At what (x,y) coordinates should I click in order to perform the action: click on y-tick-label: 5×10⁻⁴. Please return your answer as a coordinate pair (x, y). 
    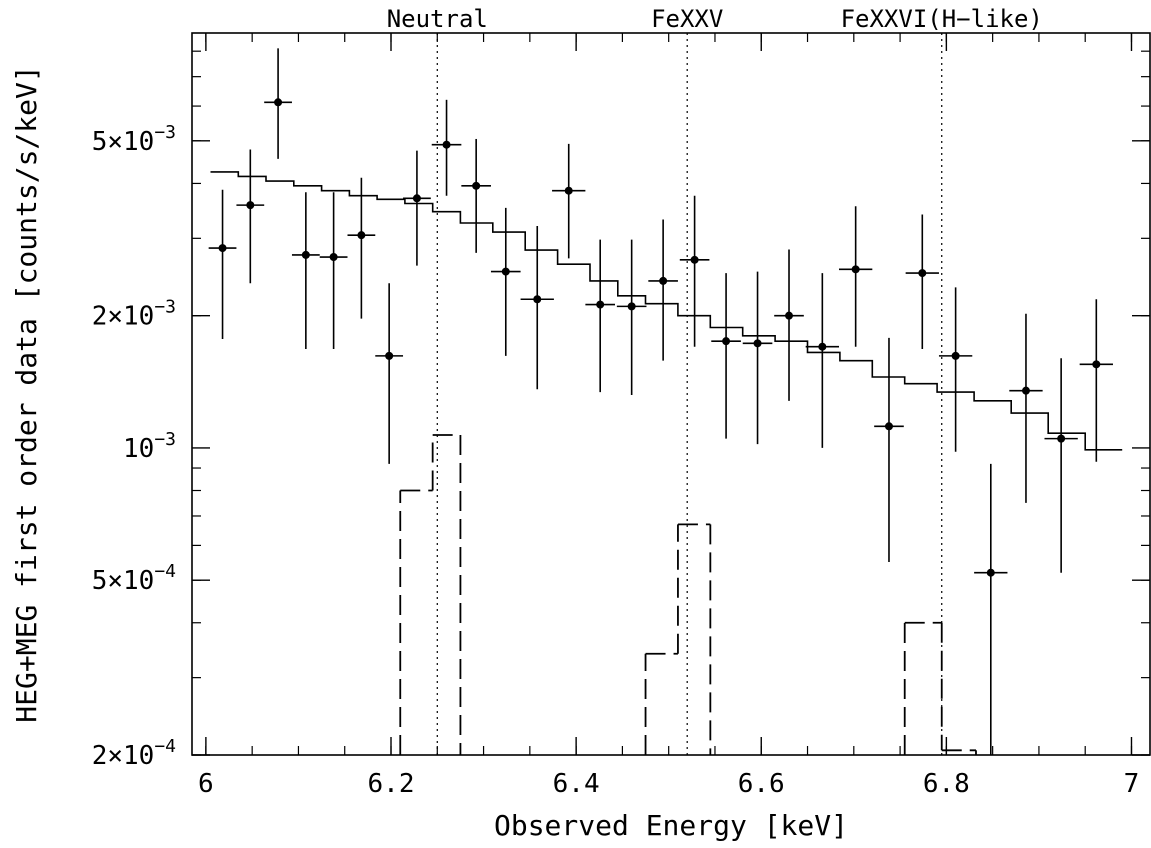
    Looking at the image, I should click on (134, 578).